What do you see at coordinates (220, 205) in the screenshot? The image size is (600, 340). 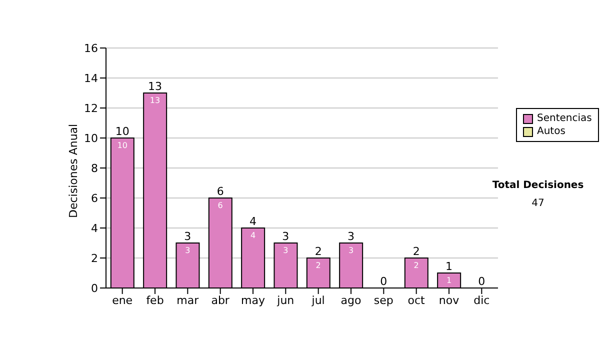 I see `data-label: 6` at bounding box center [220, 205].